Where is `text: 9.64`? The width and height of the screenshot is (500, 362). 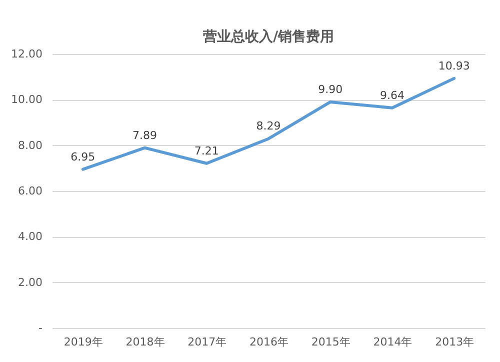
text: 9.64 is located at coordinates (392, 95).